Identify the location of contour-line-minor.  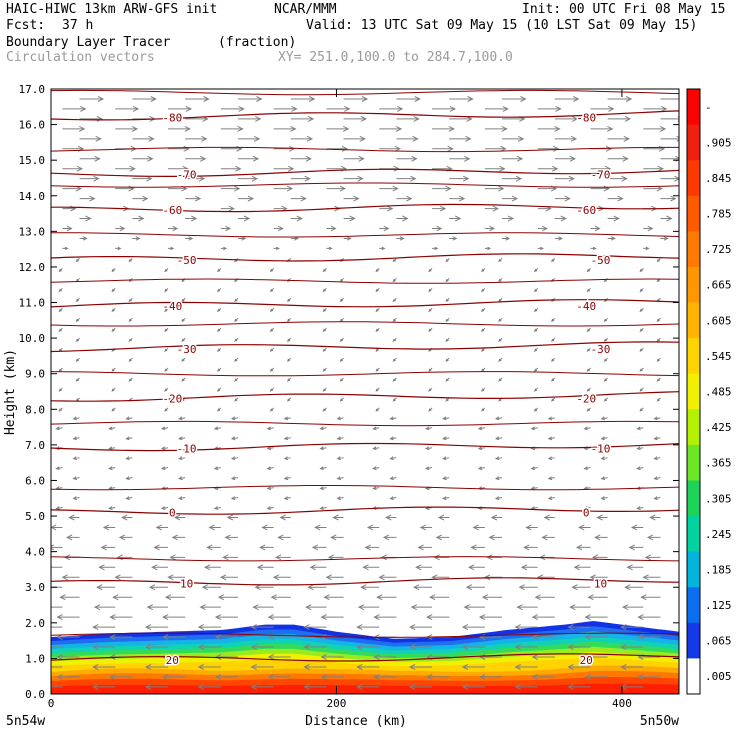
(365, 324).